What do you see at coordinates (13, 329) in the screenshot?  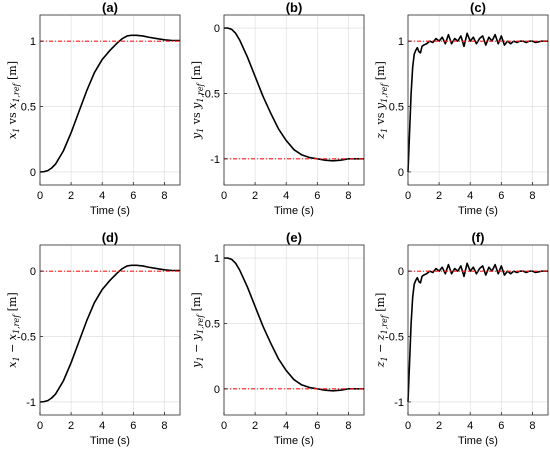 I see `y-axis-label: x1 − x1,ref [m]` at bounding box center [13, 329].